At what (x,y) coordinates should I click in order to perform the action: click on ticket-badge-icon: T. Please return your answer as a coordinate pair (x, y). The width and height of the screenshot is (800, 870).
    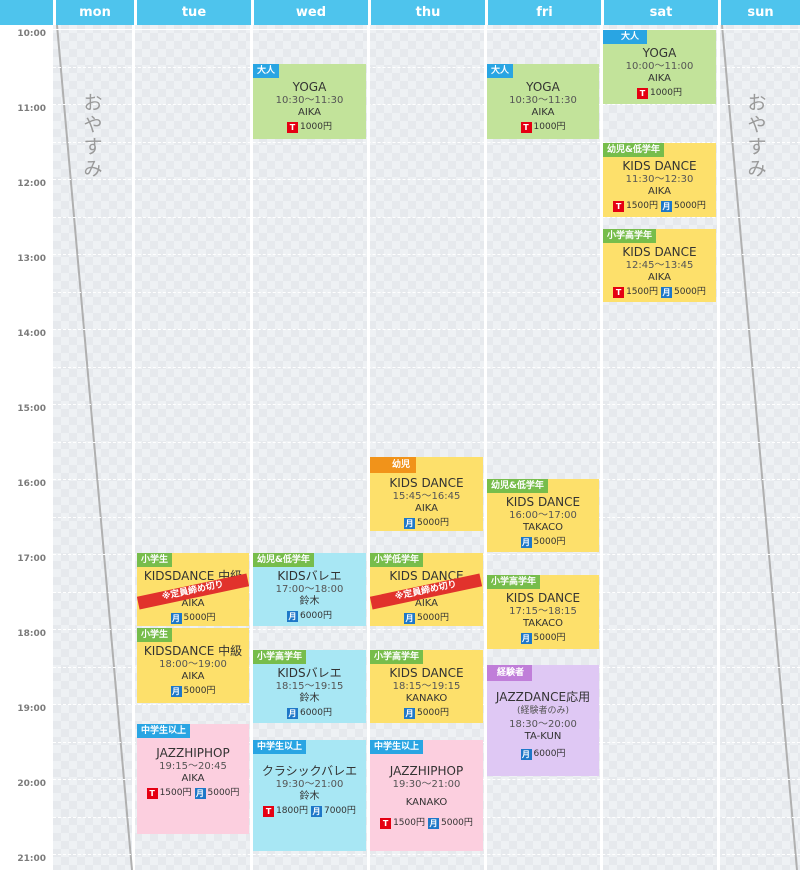
    Looking at the image, I should click on (619, 206).